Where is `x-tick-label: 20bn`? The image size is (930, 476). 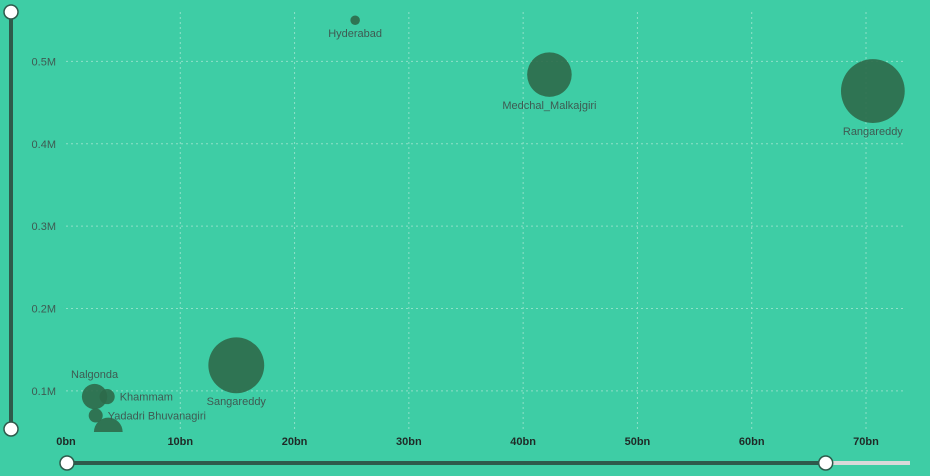 x-tick-label: 20bn is located at coordinates (295, 442).